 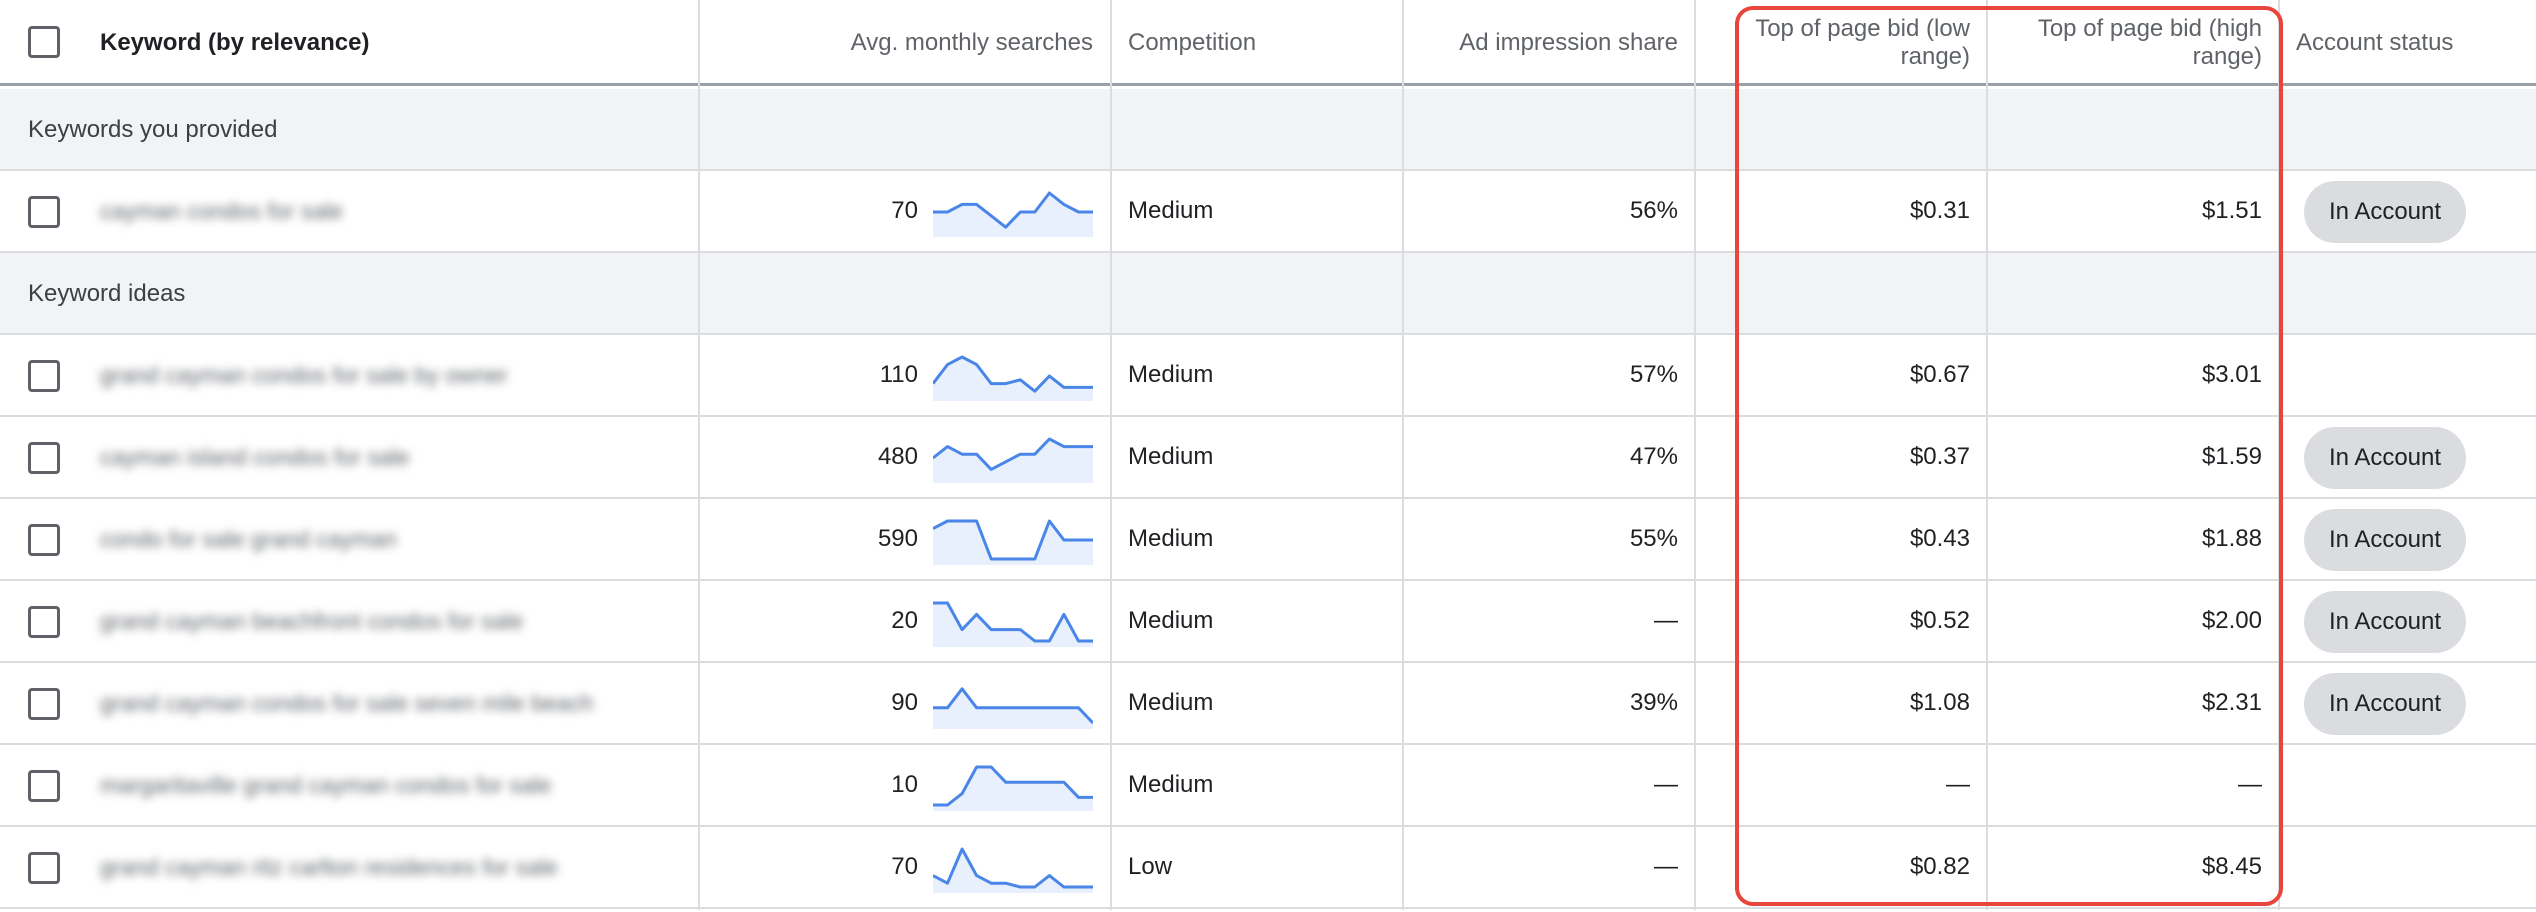 I want to click on bid-low-cell: $0.52, so click(x=1939, y=620).